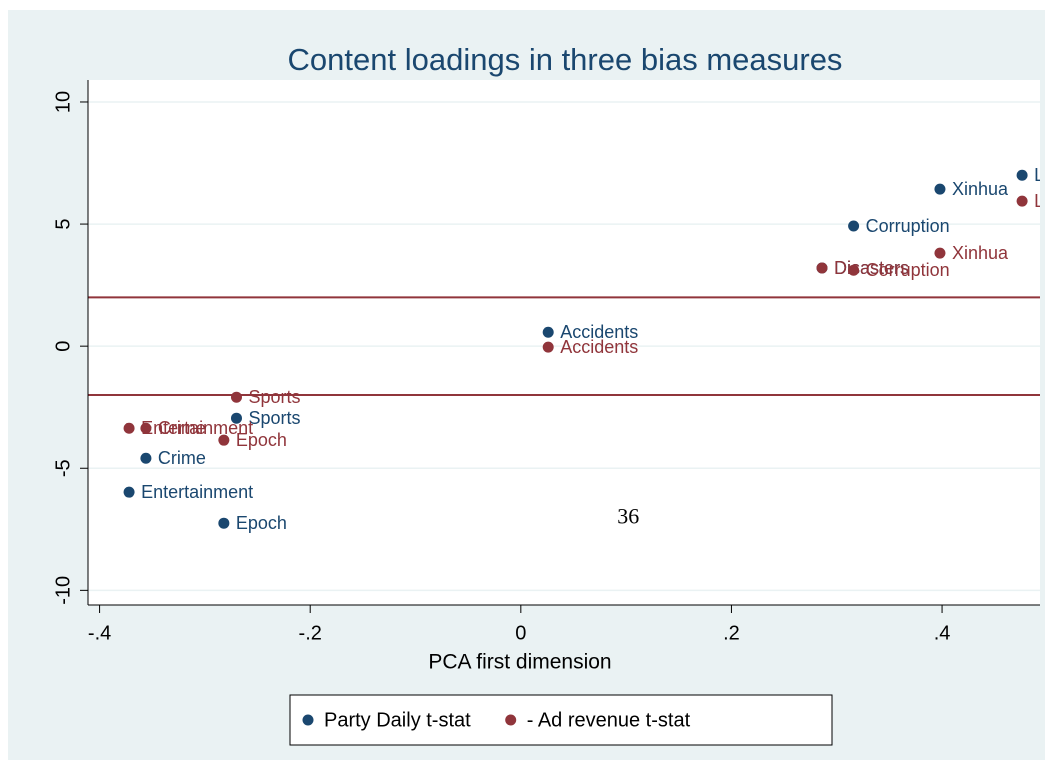  I want to click on chart-title: Content loadings in three bias measures, so click(565, 59).